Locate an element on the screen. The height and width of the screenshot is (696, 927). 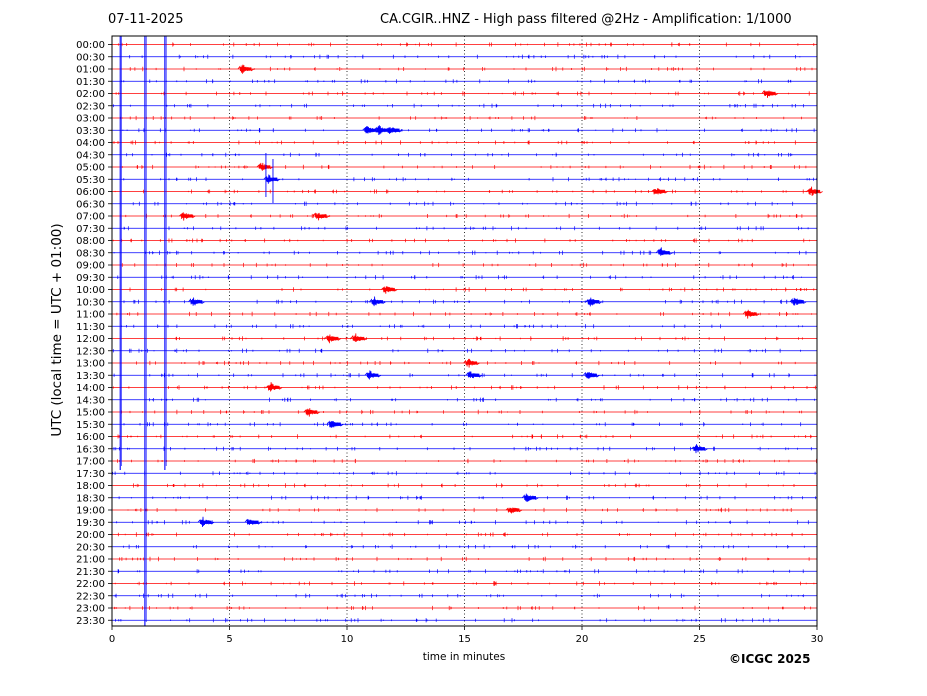
y-tick-label: 00:30 is located at coordinates (90, 57).